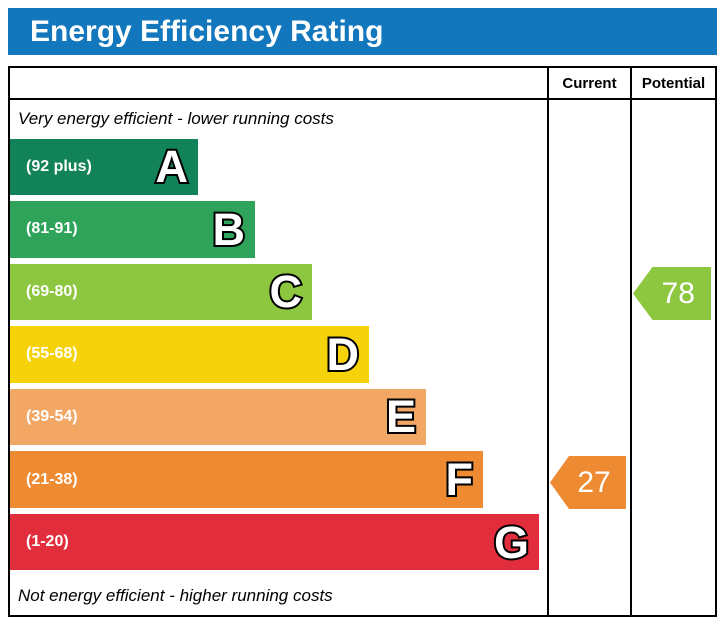 The width and height of the screenshot is (718, 619). I want to click on band-bar-a: (92 plus) A, so click(104, 167).